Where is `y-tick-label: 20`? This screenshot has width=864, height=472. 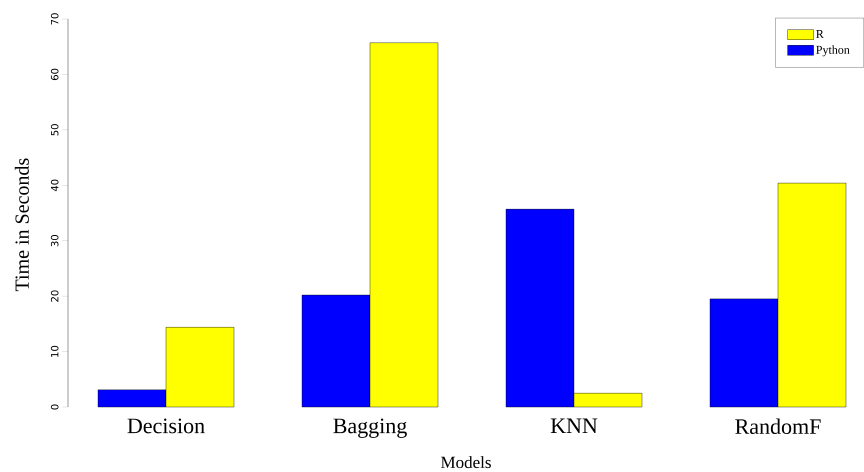 y-tick-label: 20 is located at coordinates (54, 296).